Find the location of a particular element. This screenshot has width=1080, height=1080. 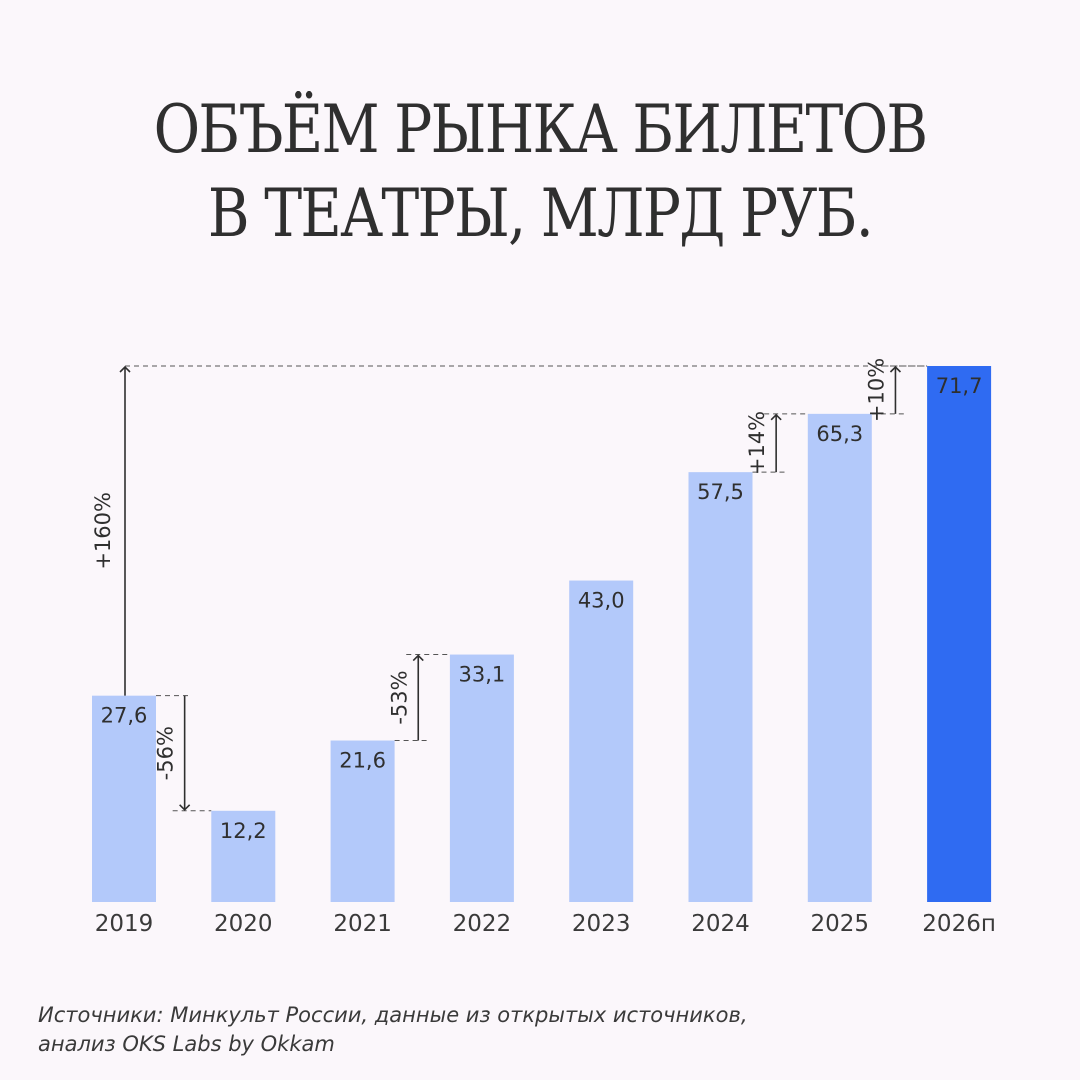

value-label-2020: 12,2 is located at coordinates (243, 831).